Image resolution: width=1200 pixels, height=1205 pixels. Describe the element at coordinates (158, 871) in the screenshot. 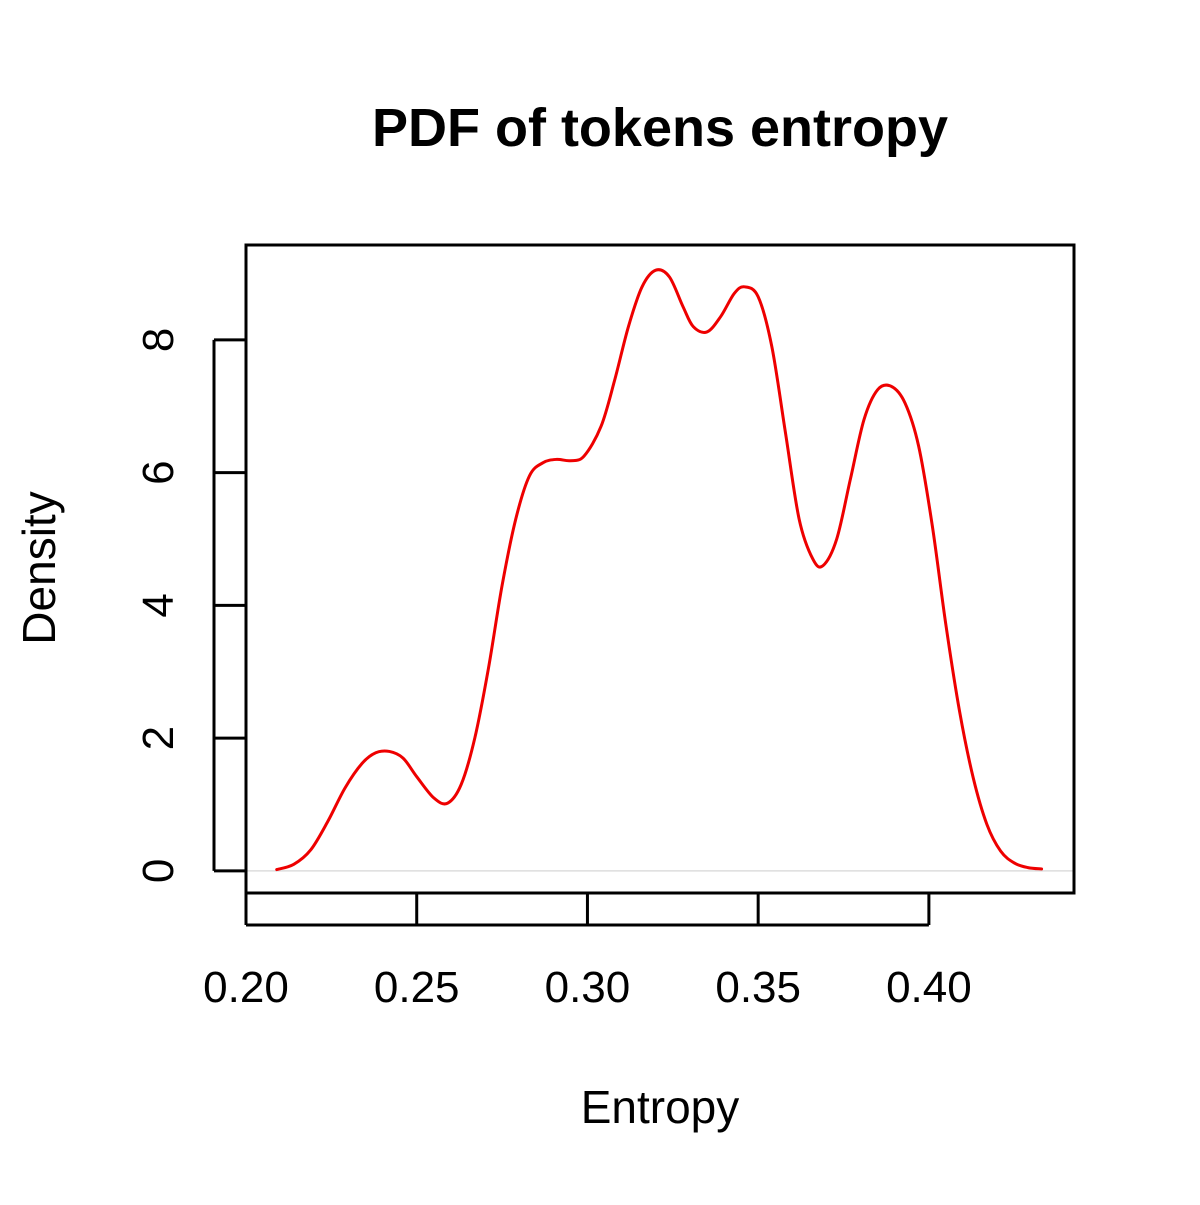

I see `y-tick-label-0: 0` at that location.